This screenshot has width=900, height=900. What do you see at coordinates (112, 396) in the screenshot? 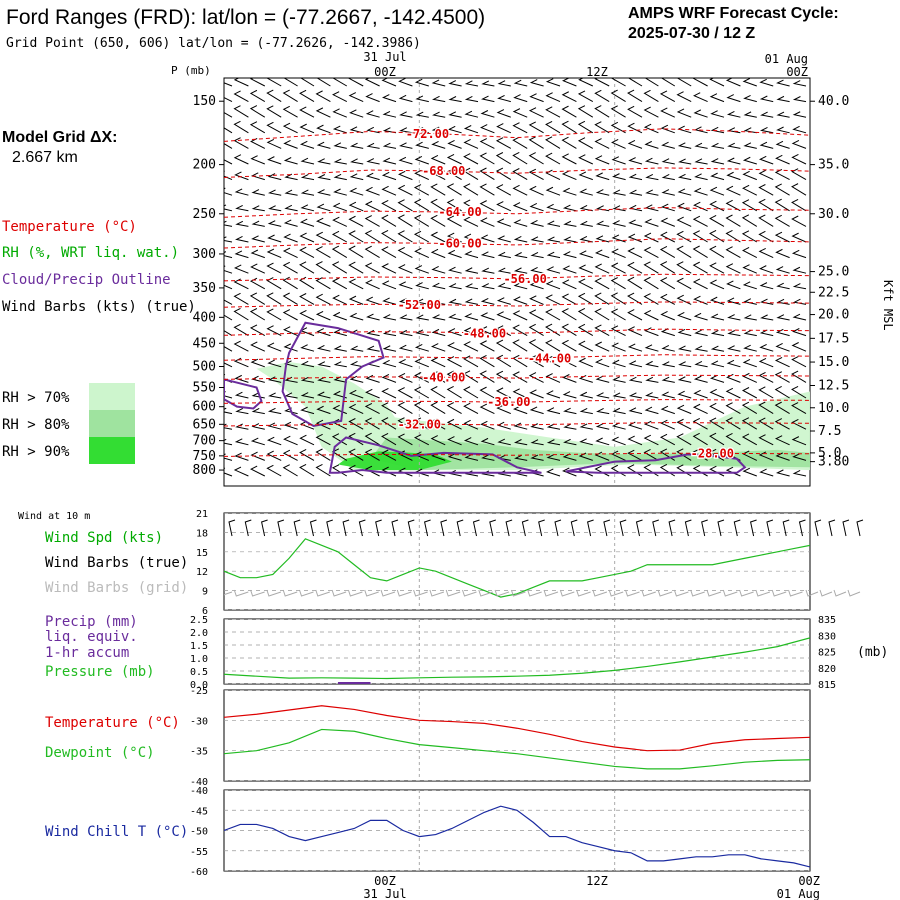
I see `legend-swatch-rh70` at bounding box center [112, 396].